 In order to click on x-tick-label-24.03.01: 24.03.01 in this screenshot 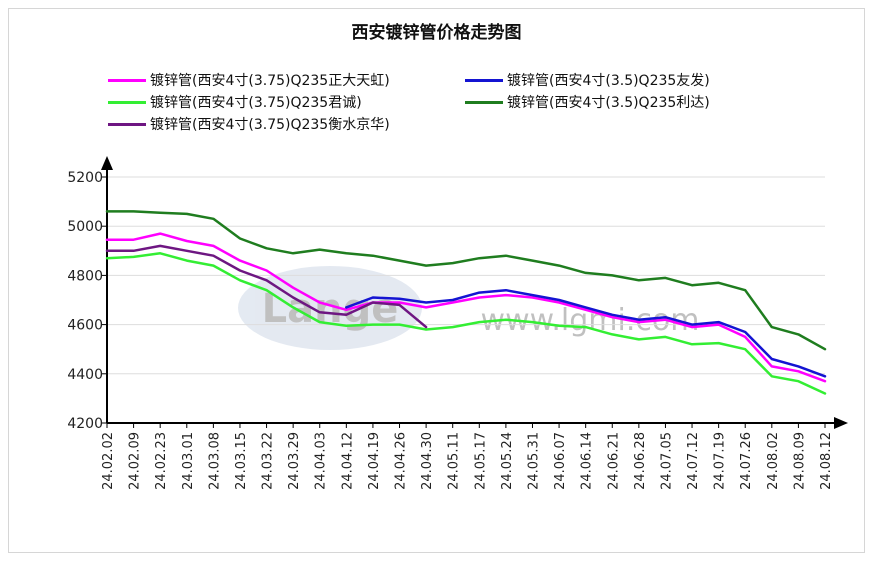, I will do `click(188, 461)`.